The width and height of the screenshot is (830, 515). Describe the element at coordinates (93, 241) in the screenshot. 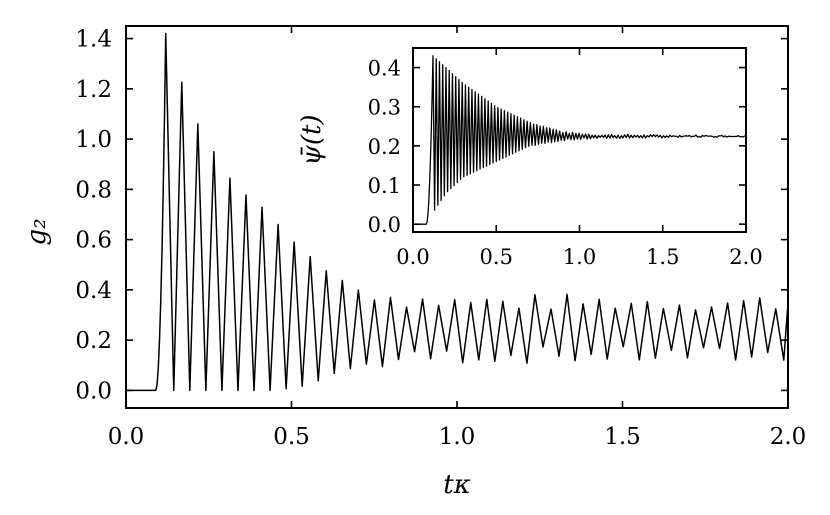

I see `main-y-tick-label: 0.6` at that location.